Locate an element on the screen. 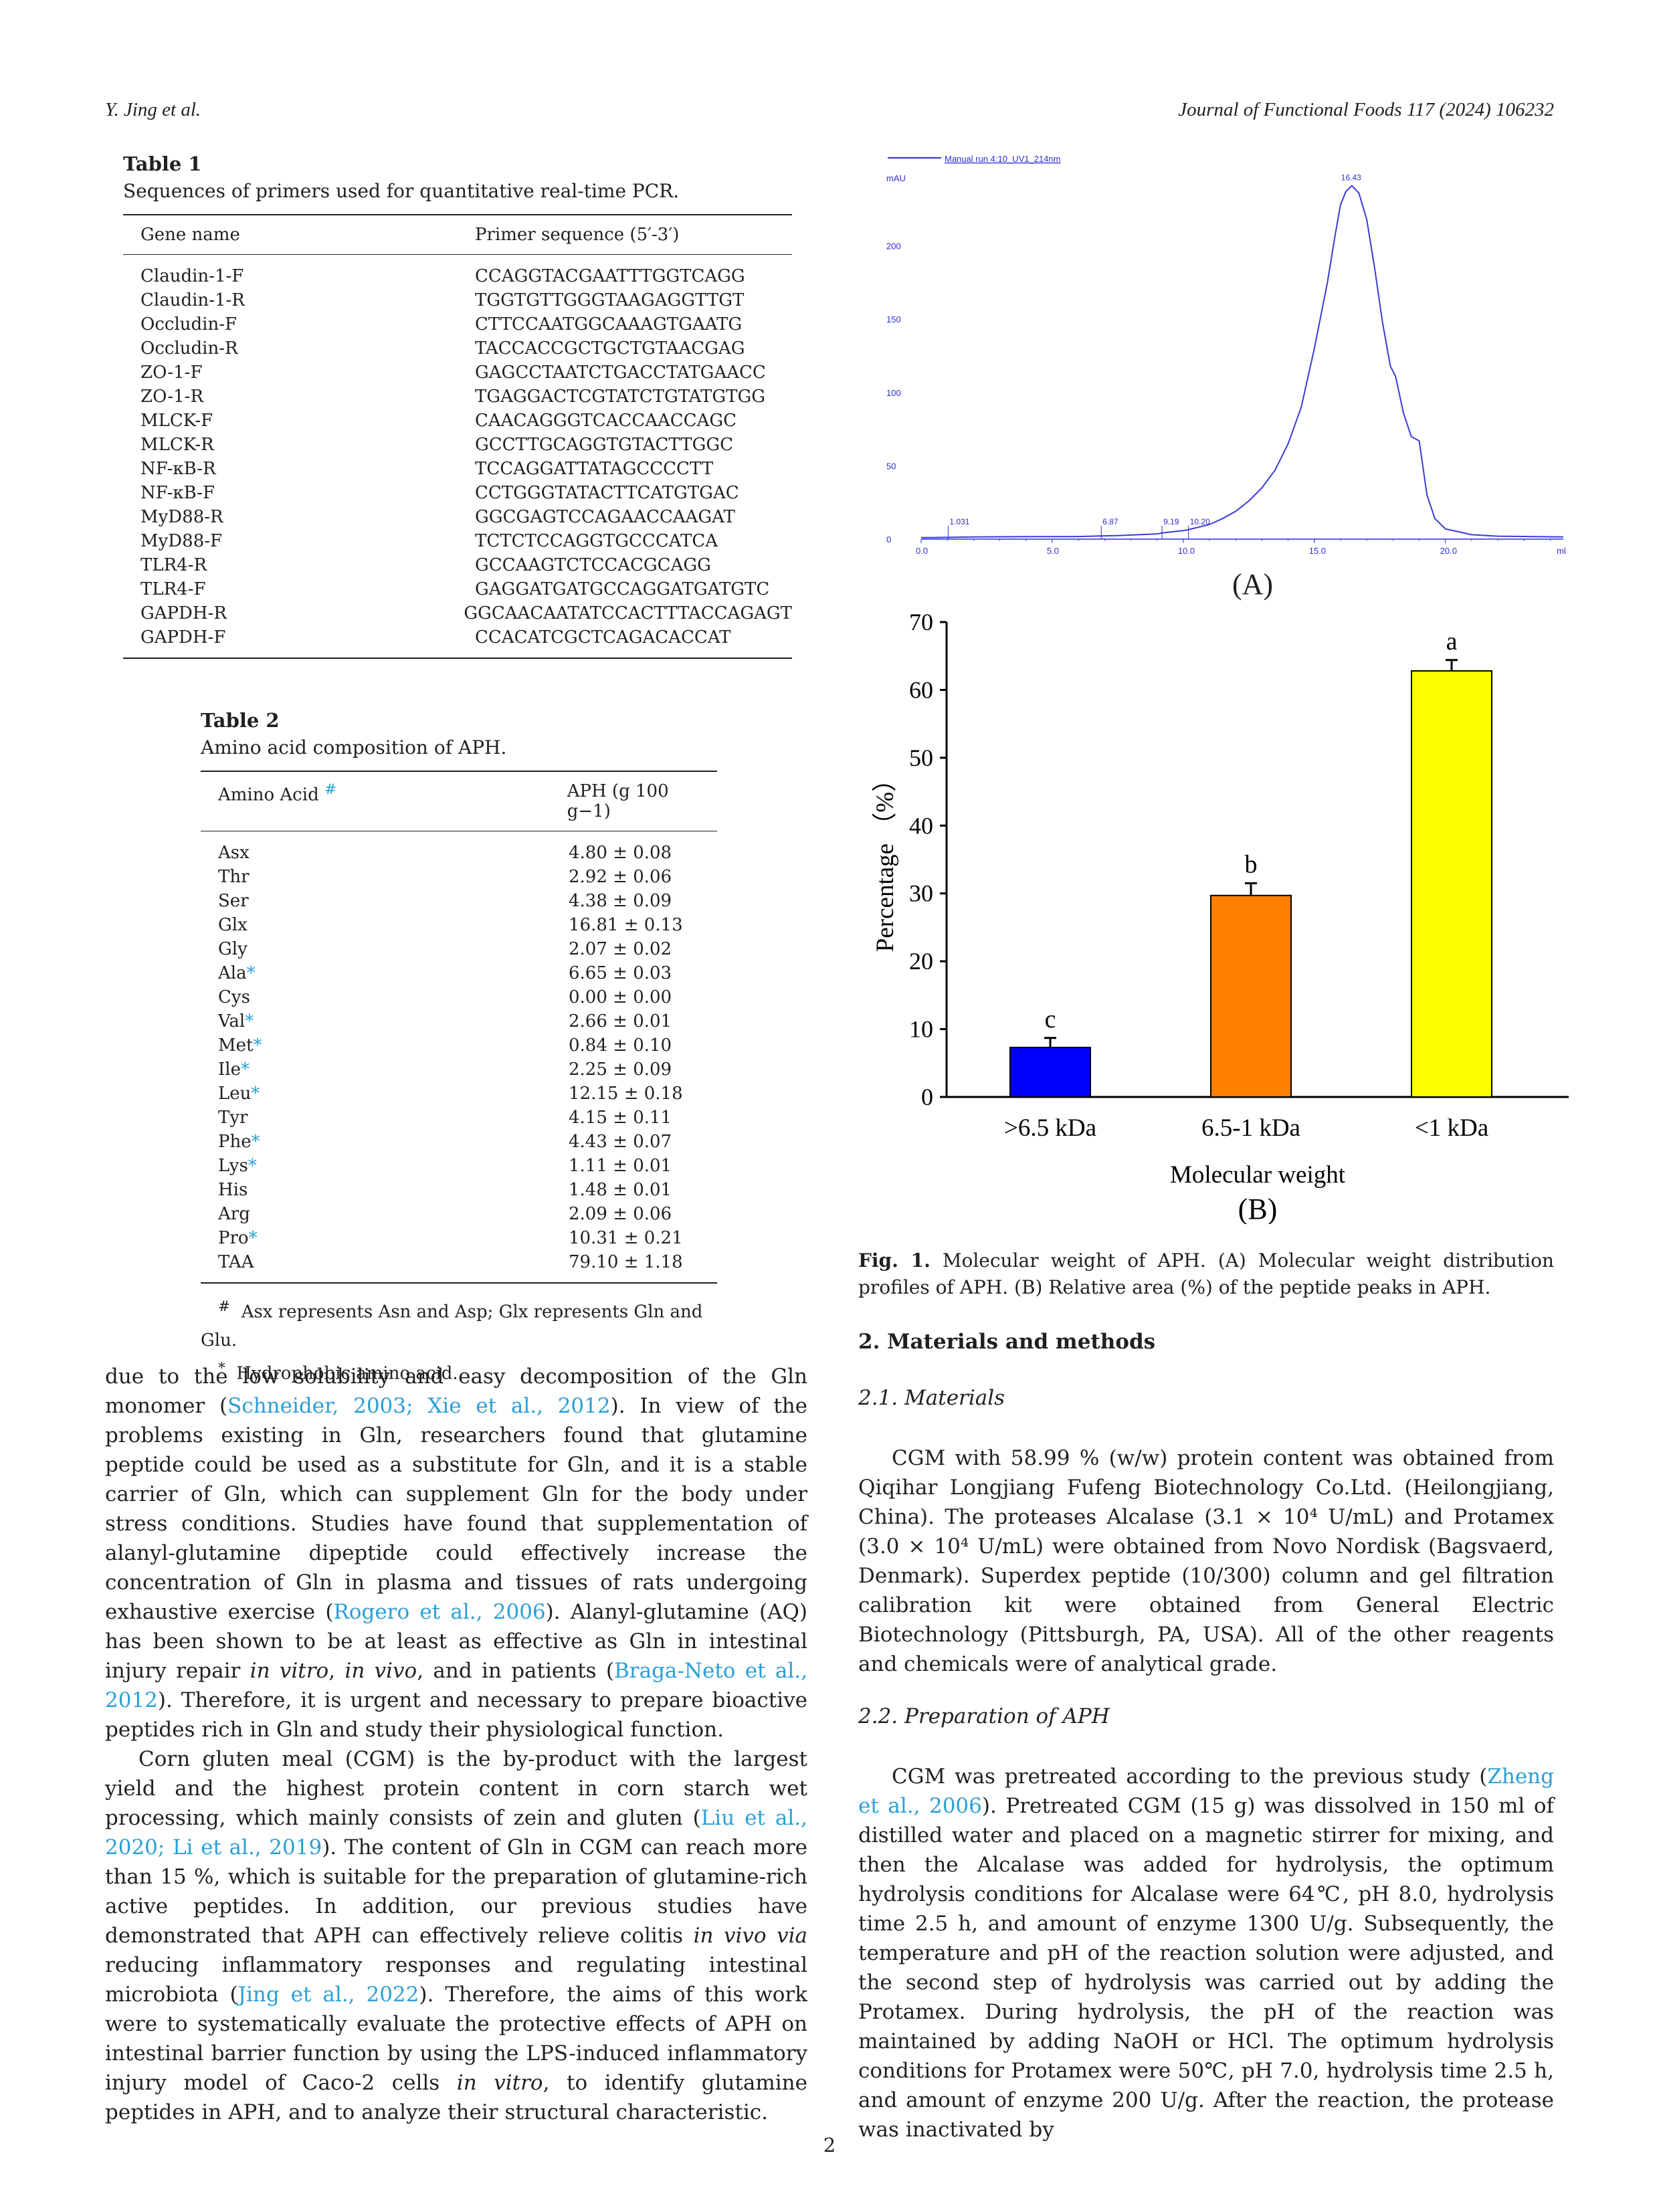 The width and height of the screenshot is (1659, 2212). primer-sequence-cell: CAACAGGGTCACCAACCAGC is located at coordinates (606, 421).